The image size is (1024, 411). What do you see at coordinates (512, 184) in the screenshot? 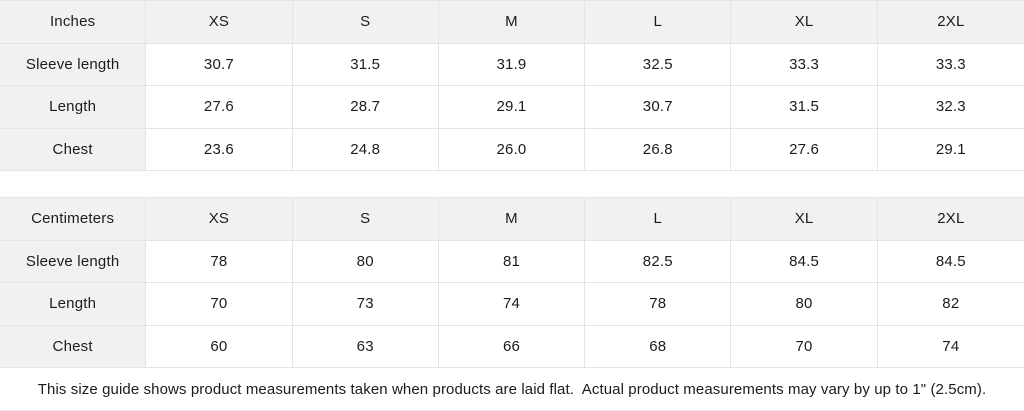
I see `table-gap` at bounding box center [512, 184].